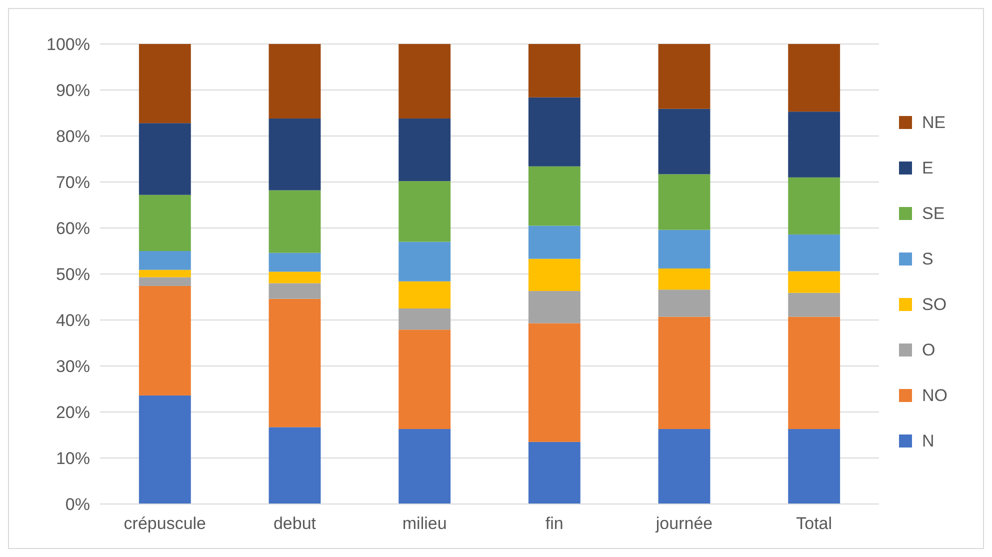 The image size is (992, 557). What do you see at coordinates (73, 366) in the screenshot?
I see `y-tick-label: 30%` at bounding box center [73, 366].